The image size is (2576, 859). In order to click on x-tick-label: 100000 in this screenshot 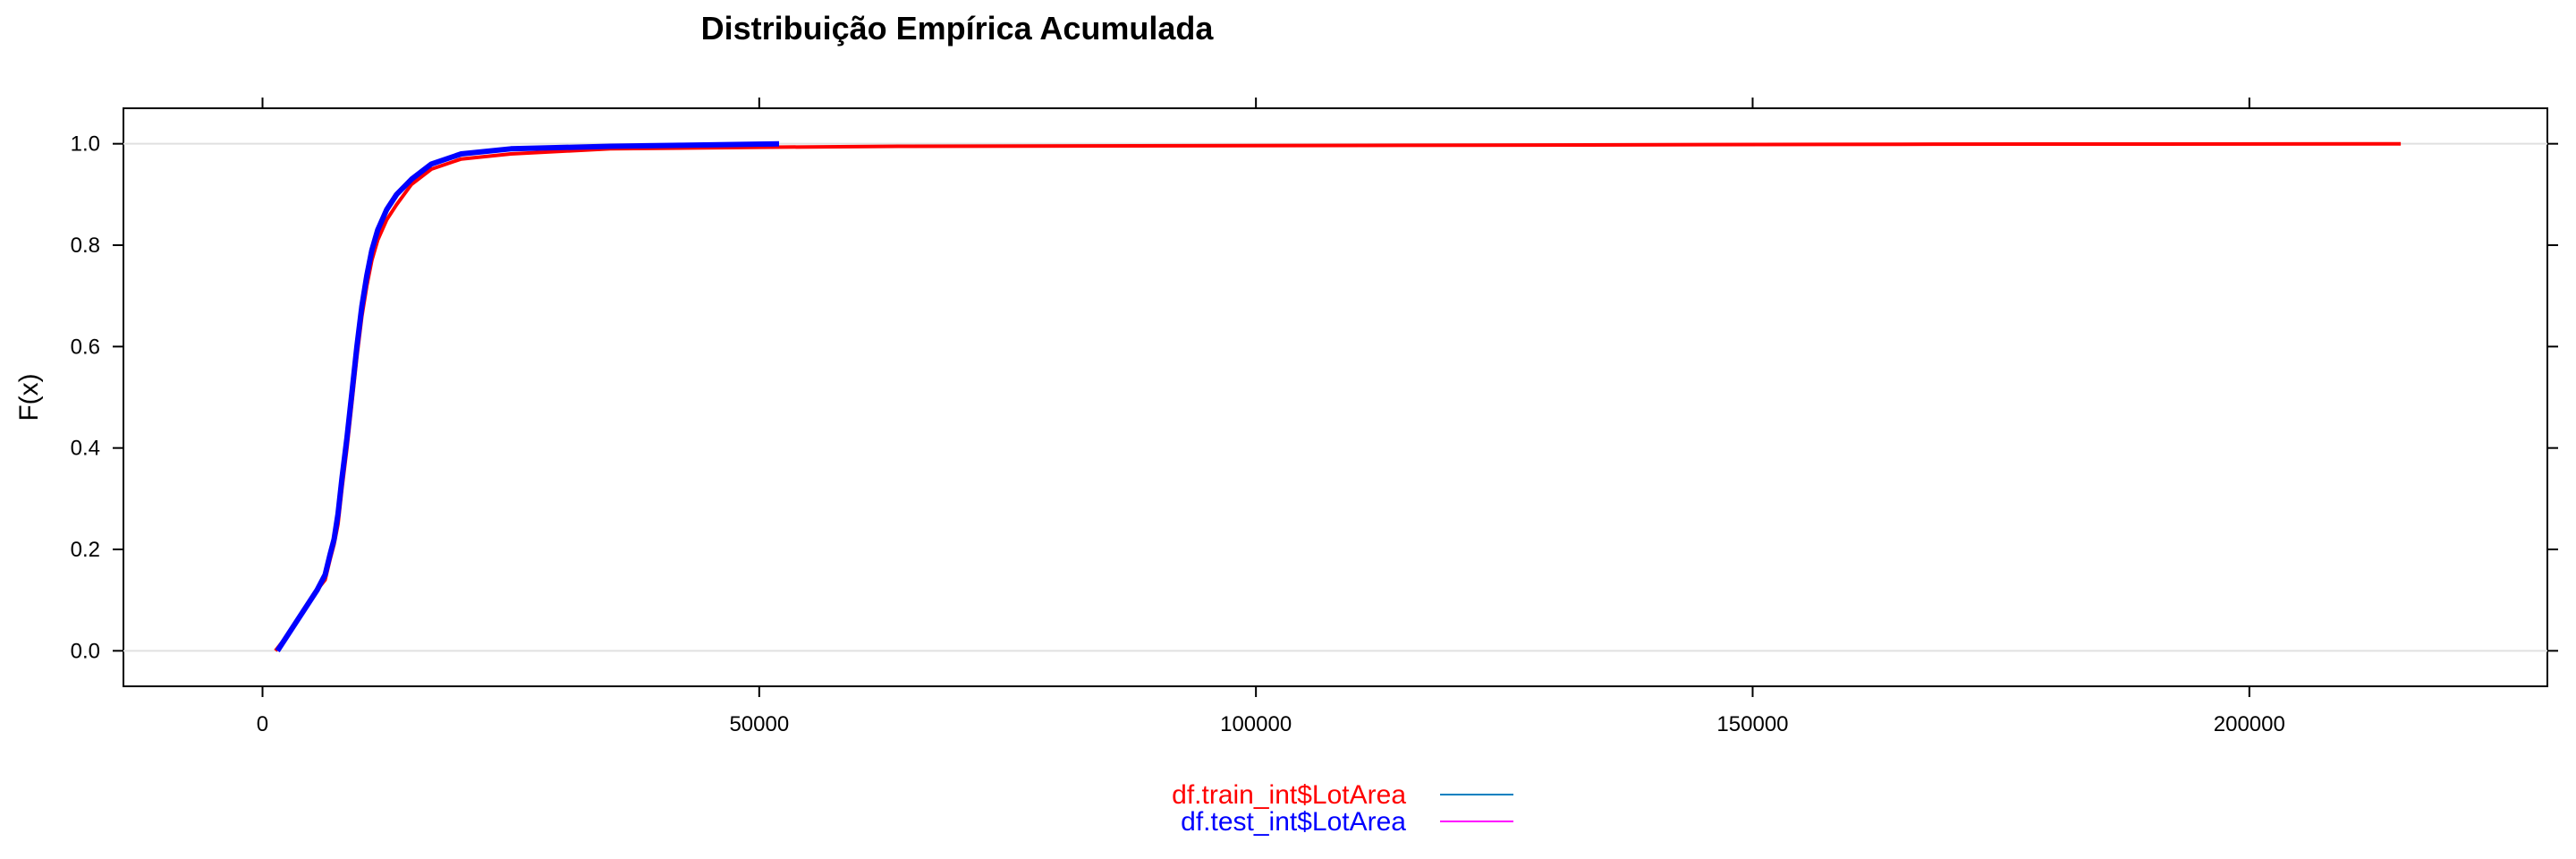, I will do `click(1256, 724)`.